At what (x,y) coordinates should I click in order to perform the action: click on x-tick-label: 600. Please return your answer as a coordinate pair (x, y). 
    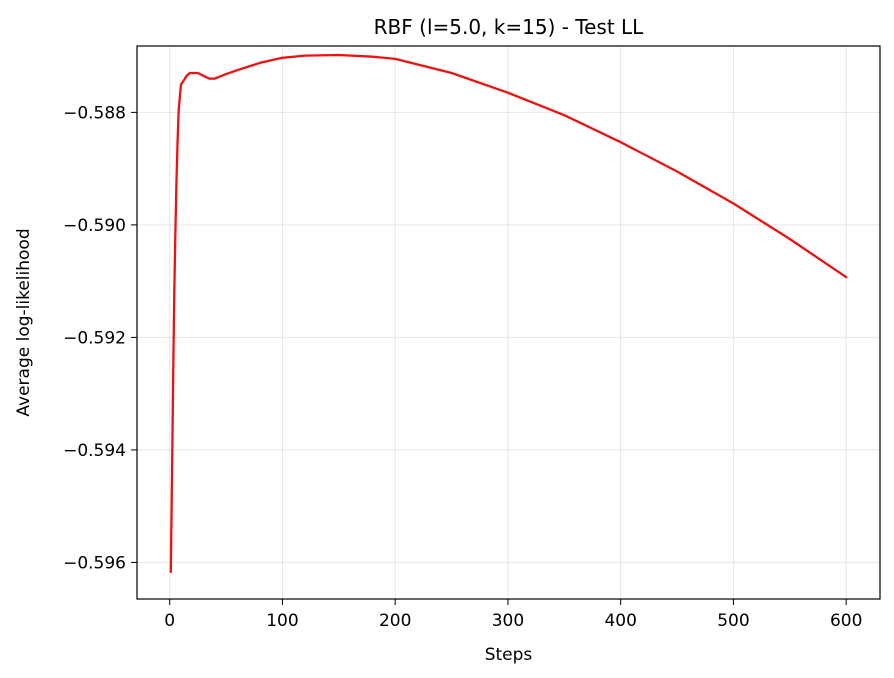
    Looking at the image, I should click on (846, 621).